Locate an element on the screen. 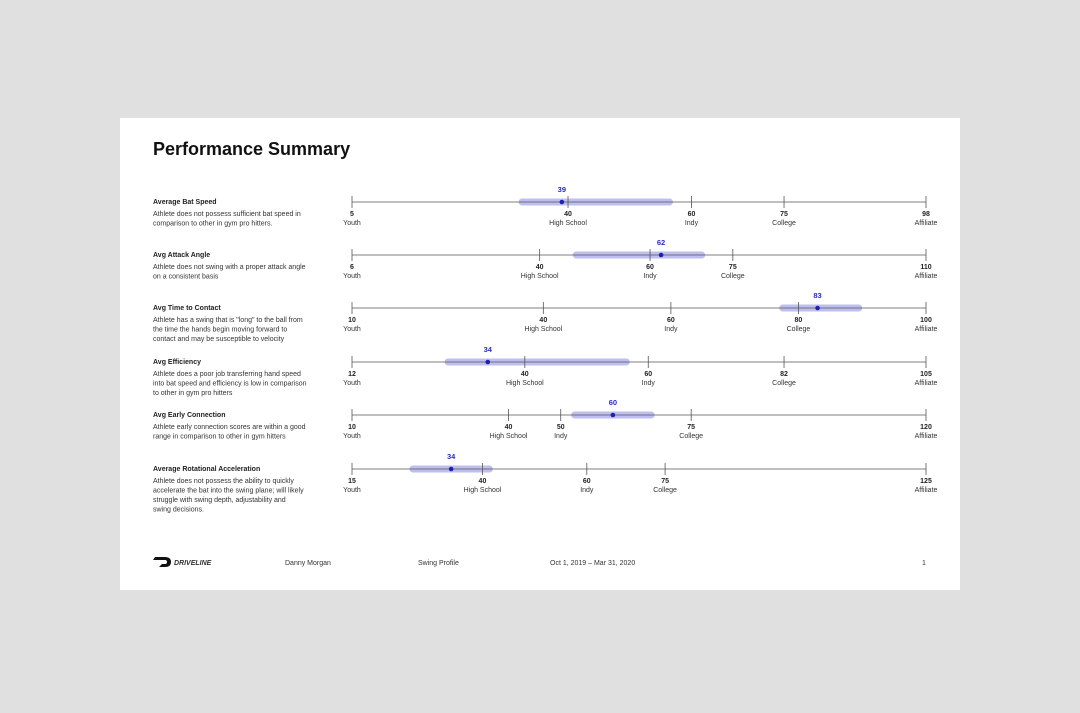 The width and height of the screenshot is (1080, 713). value-label: 83 is located at coordinates (817, 295).